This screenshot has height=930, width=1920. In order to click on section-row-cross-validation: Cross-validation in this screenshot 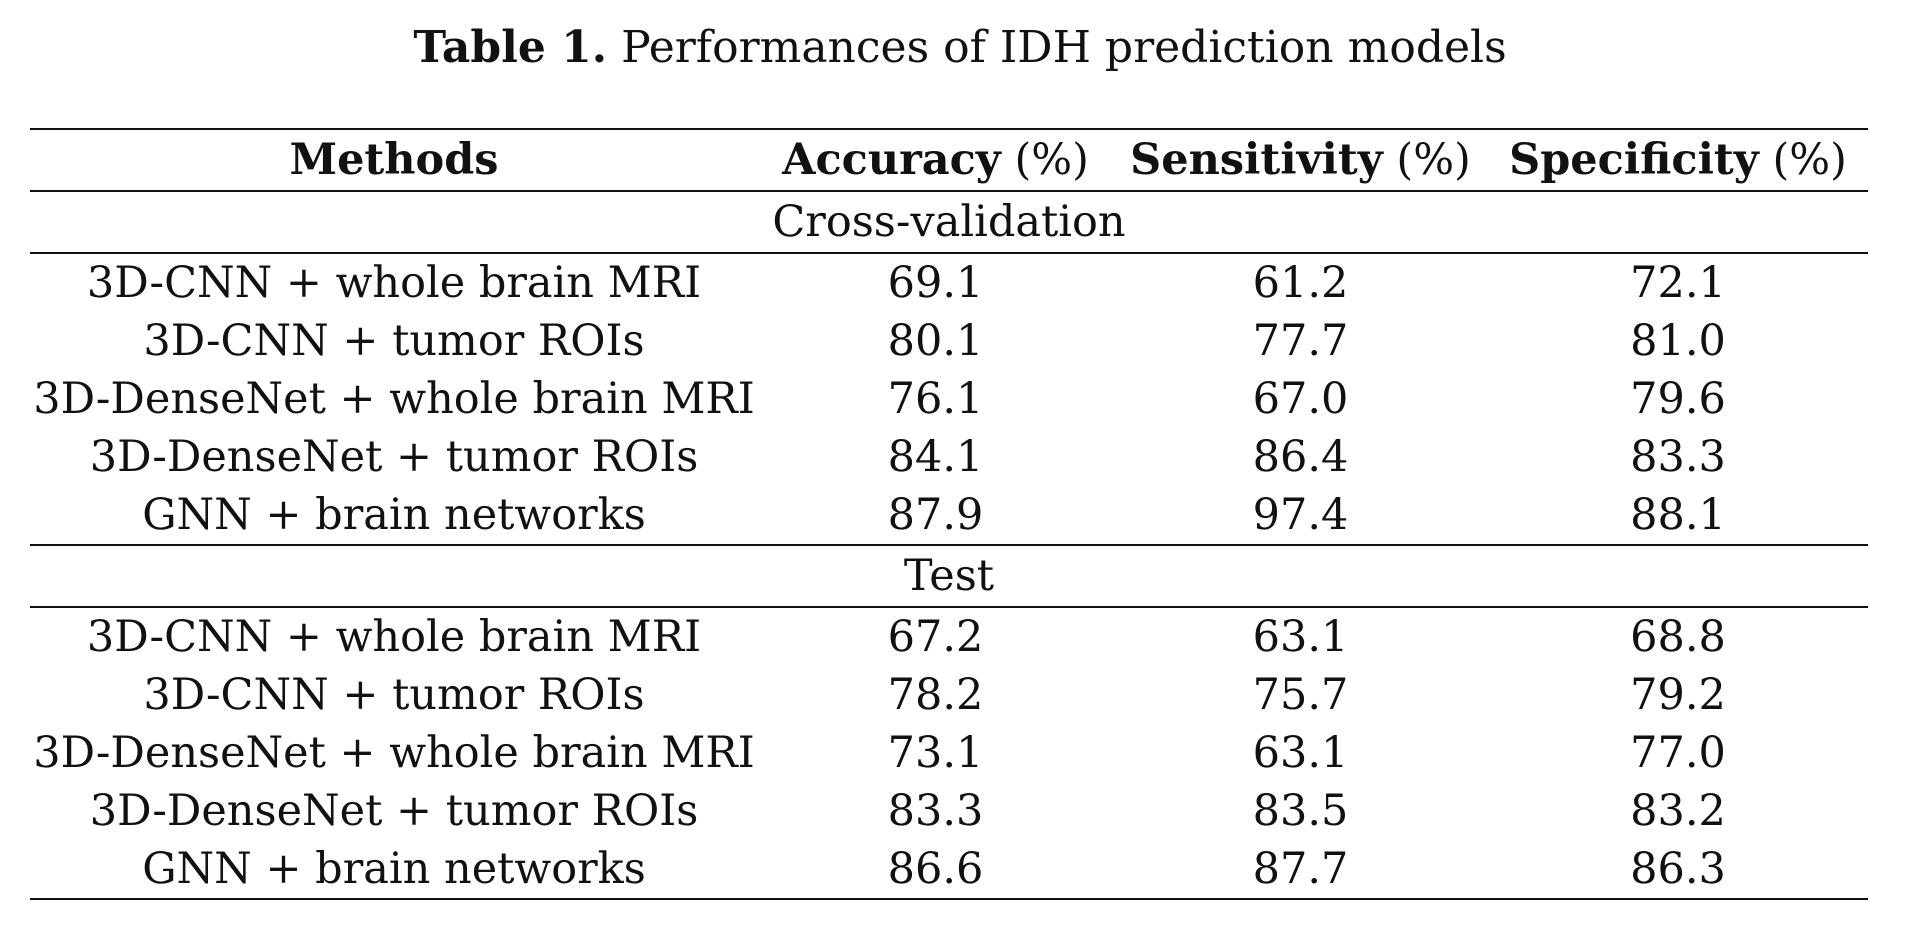, I will do `click(949, 222)`.